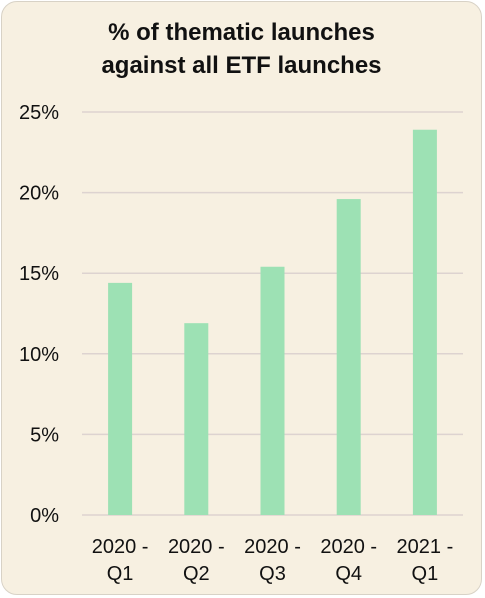  What do you see at coordinates (348, 560) in the screenshot?
I see `x-tick-label: 2020 -Q4` at bounding box center [348, 560].